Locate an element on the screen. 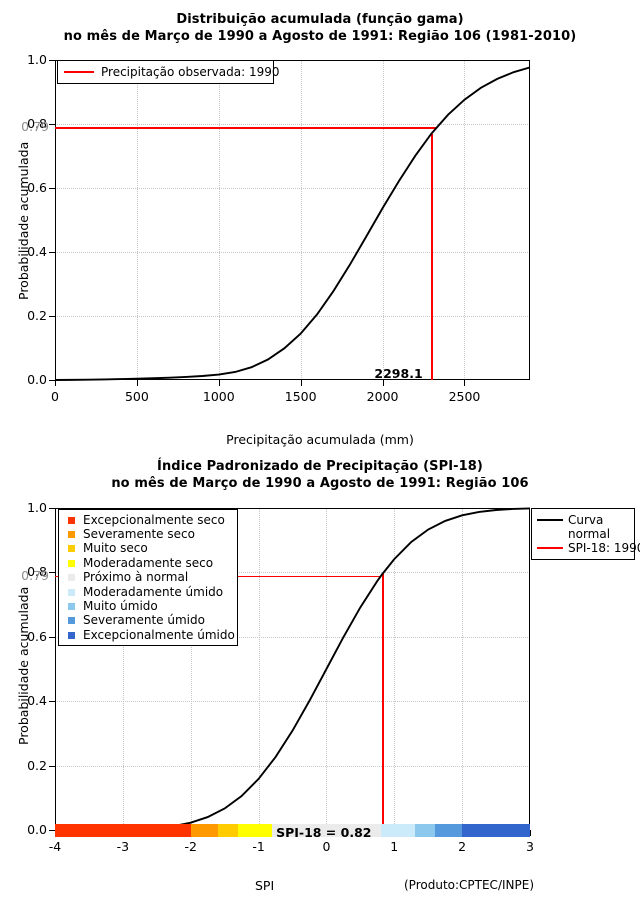  legend-label-line2: normal is located at coordinates (589, 533).